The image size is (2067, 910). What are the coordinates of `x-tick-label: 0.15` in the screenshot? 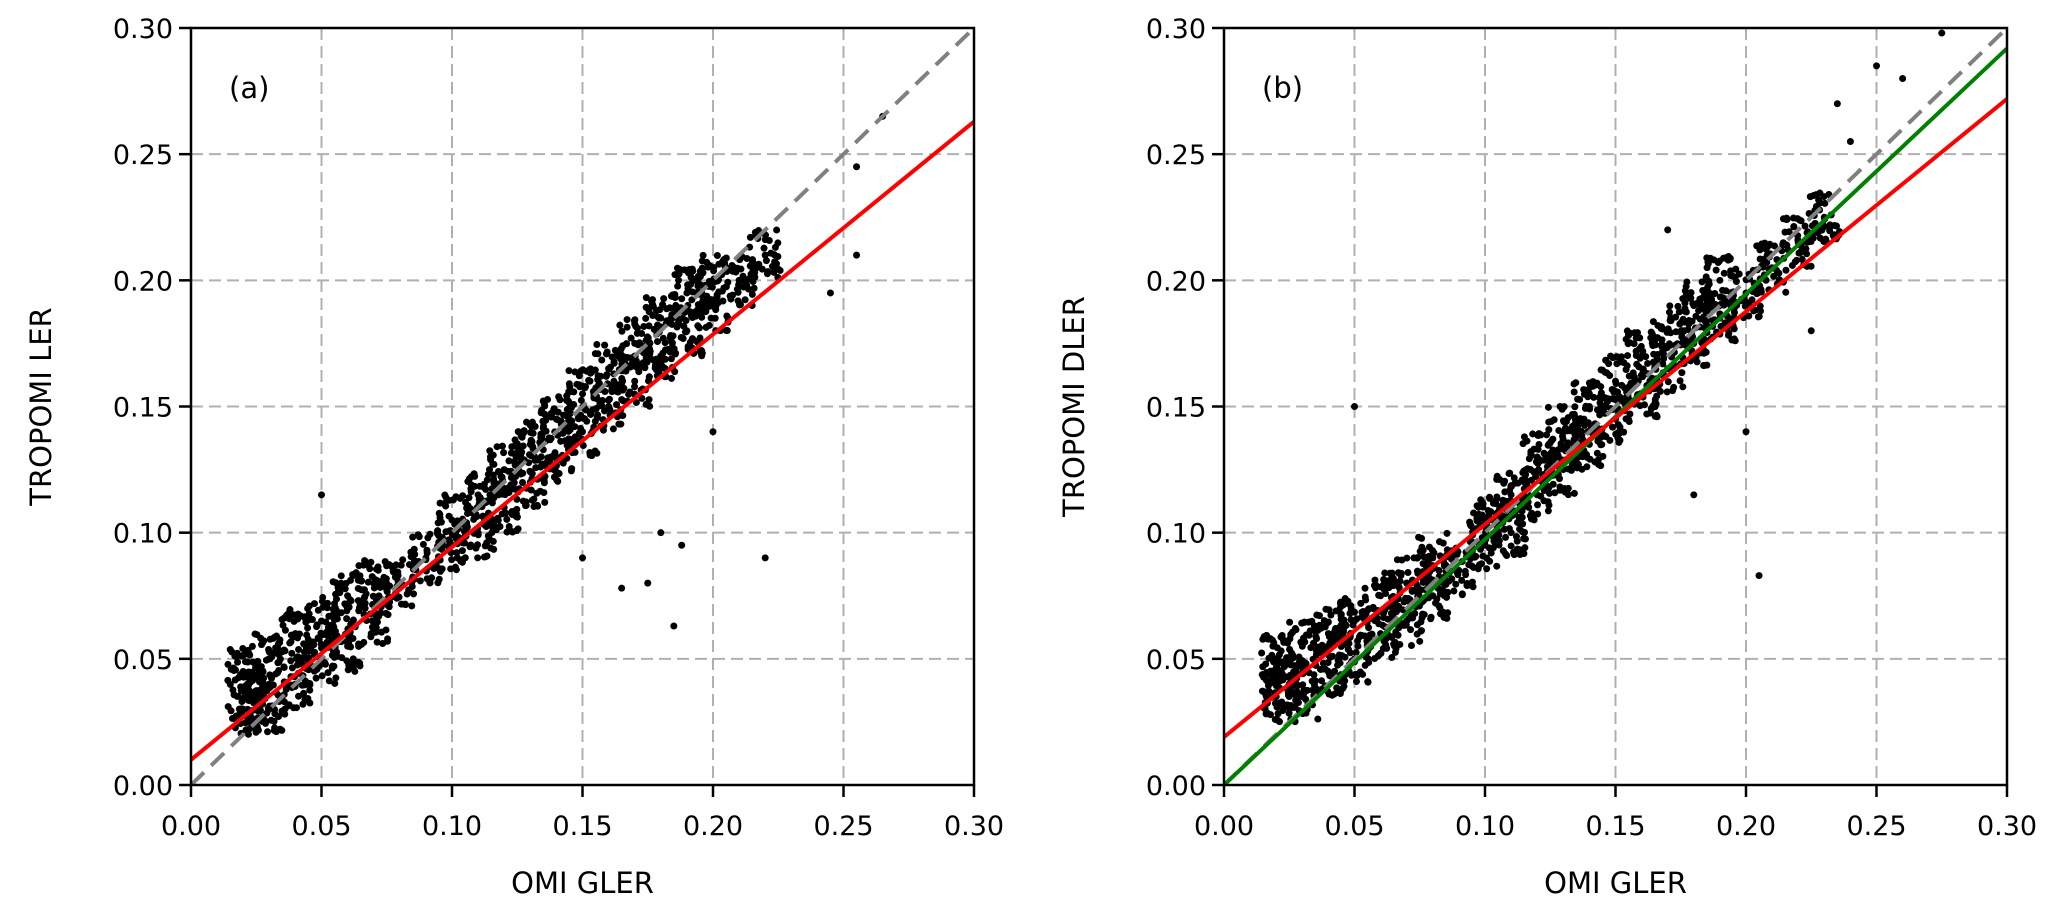 It's located at (1615, 826).